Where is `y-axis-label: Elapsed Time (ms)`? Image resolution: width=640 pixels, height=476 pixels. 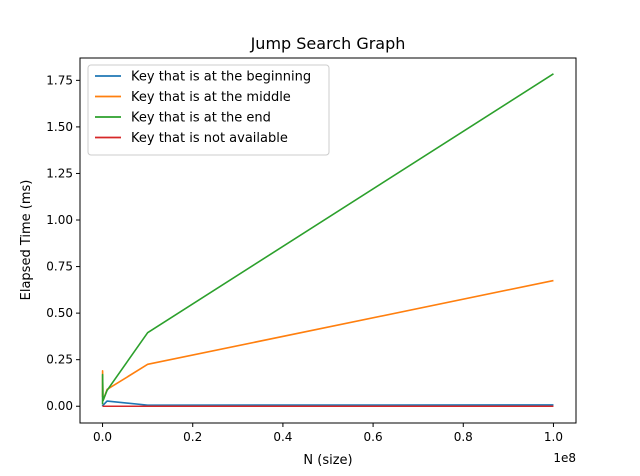 y-axis-label: Elapsed Time (ms) is located at coordinates (26, 240).